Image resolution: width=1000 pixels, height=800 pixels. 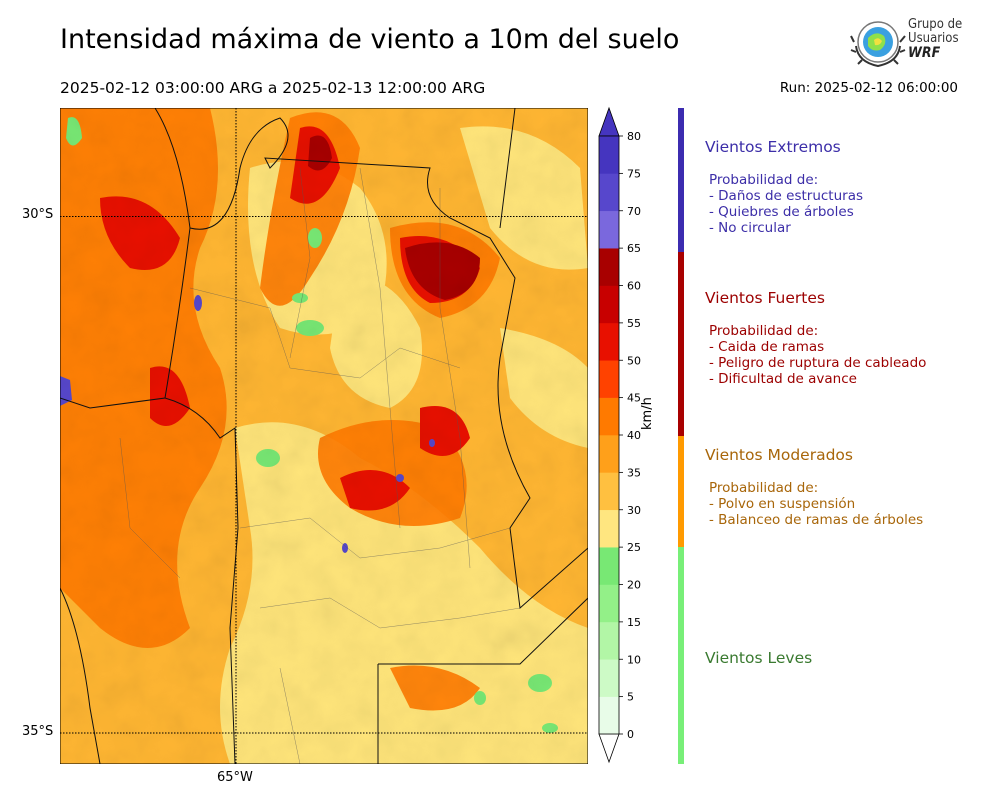 What do you see at coordinates (750, 228) in the screenshot?
I see `category-description-line: - No circular` at bounding box center [750, 228].